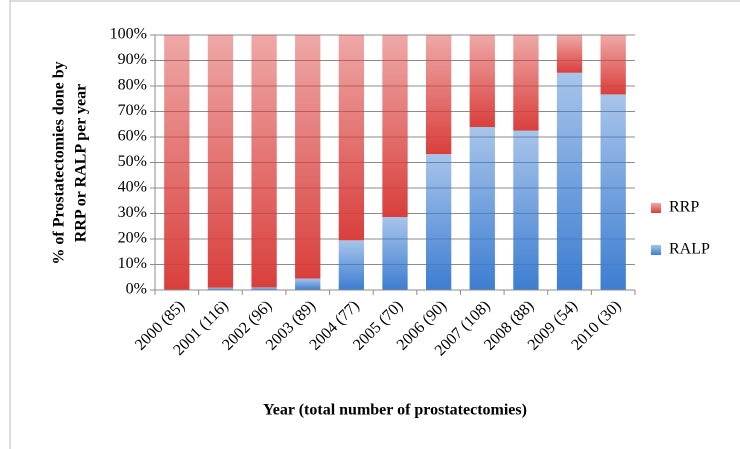 The image size is (740, 449). What do you see at coordinates (684, 207) in the screenshot?
I see `legend-label: RRP` at bounding box center [684, 207].